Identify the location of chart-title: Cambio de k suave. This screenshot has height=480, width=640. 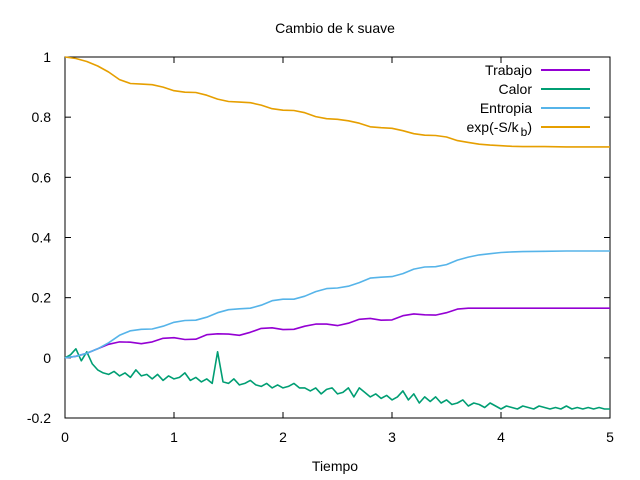
(335, 28).